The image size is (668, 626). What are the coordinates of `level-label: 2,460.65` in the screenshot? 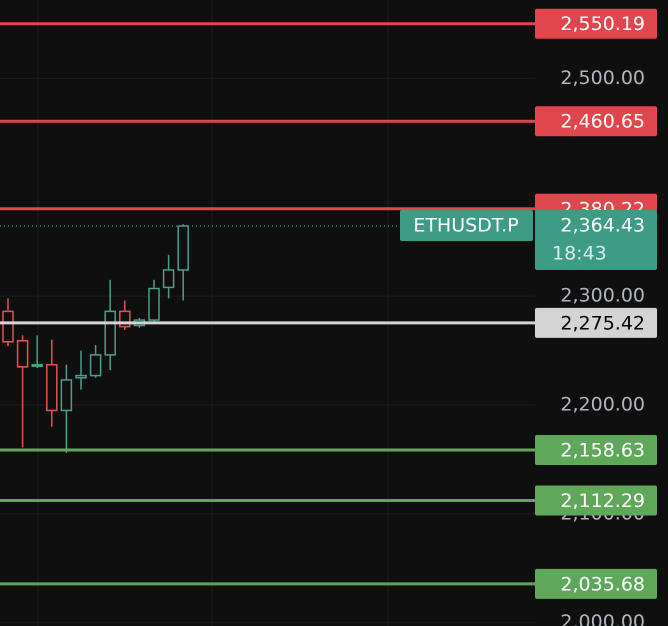 It's located at (602, 122).